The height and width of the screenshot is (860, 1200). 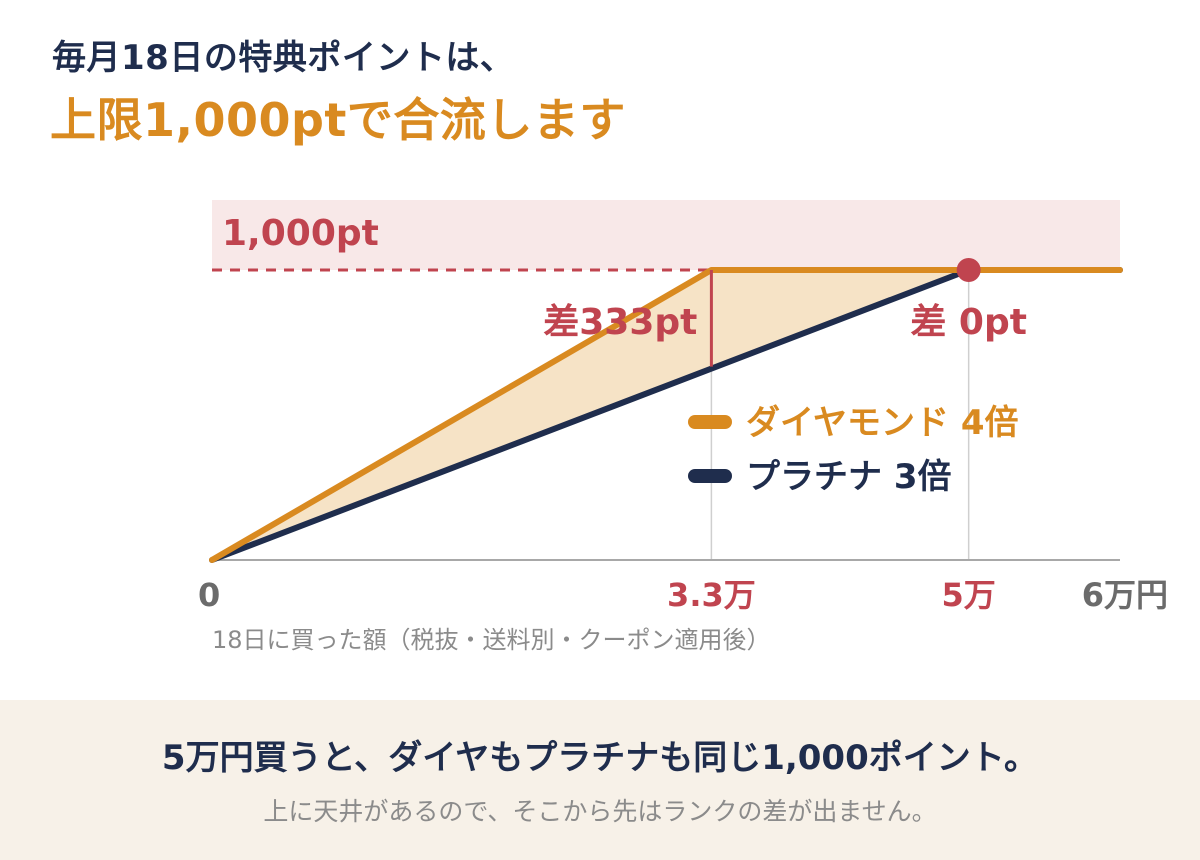 What do you see at coordinates (849, 477) in the screenshot?
I see `legend-label-1: プラチナ 3倍` at bounding box center [849, 477].